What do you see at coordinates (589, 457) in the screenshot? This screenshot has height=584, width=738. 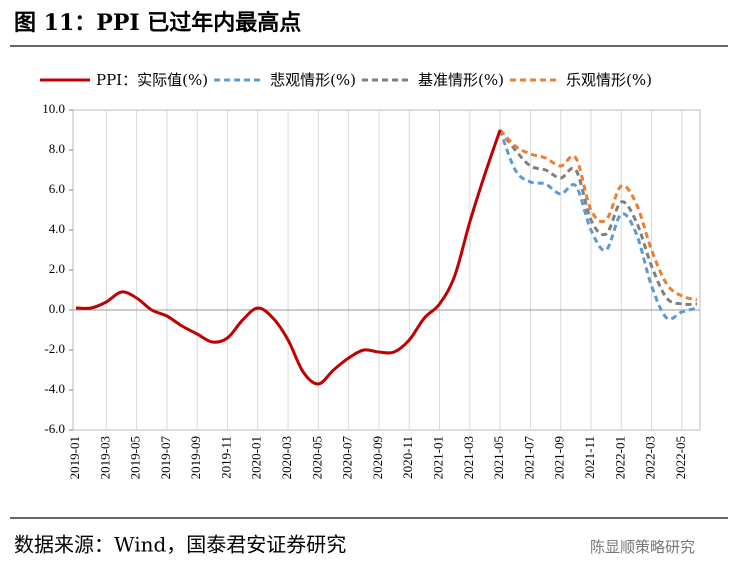 I see `x-tick-label: 2021-11` at bounding box center [589, 457].